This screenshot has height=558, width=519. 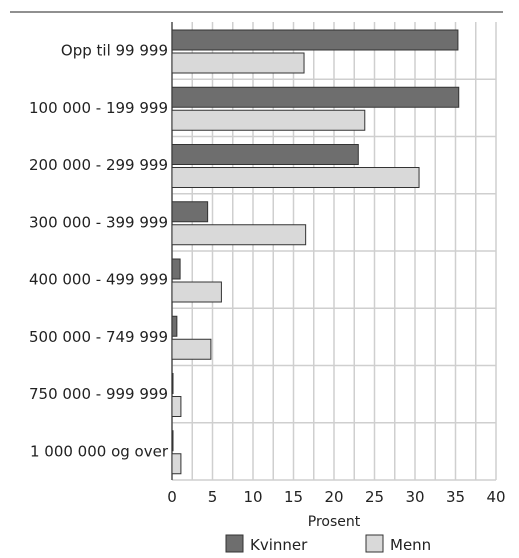 What do you see at coordinates (279, 545) in the screenshot?
I see `legend-label-kvinner: Kvinner` at bounding box center [279, 545].